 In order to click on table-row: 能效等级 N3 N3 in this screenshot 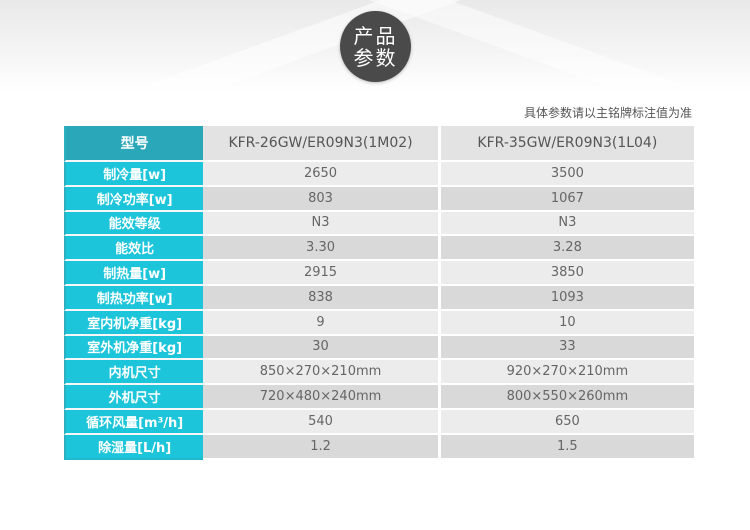, I will do `click(379, 224)`.